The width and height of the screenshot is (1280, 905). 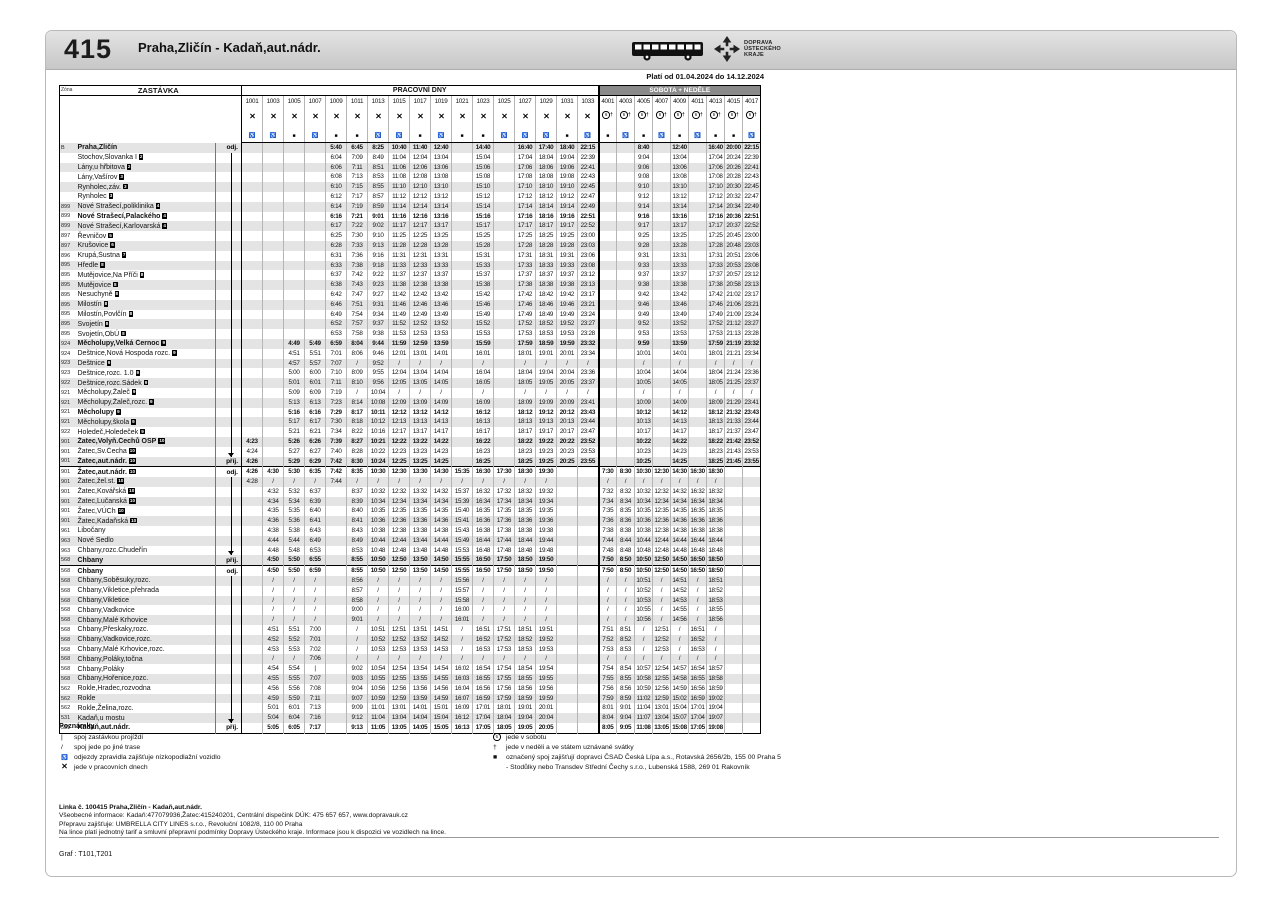 I want to click on time-cell: 9:01, so click(x=625, y=708).